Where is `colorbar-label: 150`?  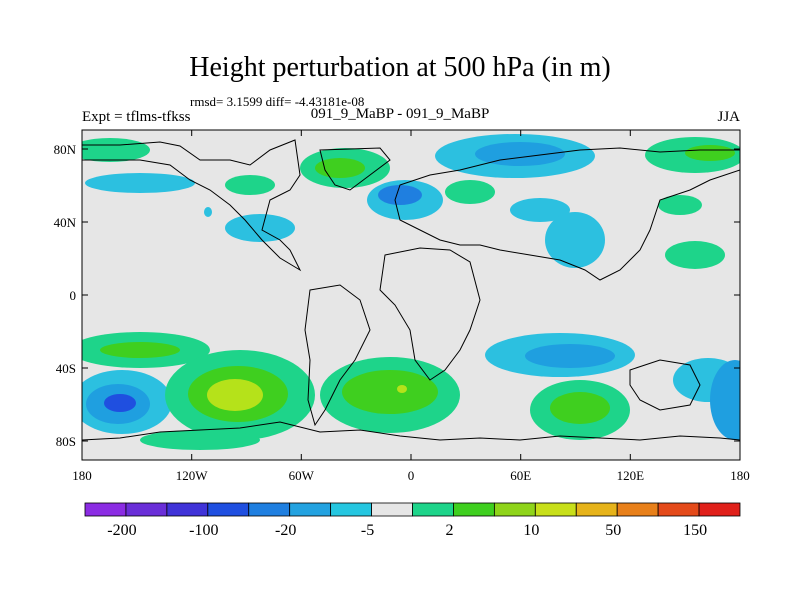
colorbar-label: 150 is located at coordinates (695, 530).